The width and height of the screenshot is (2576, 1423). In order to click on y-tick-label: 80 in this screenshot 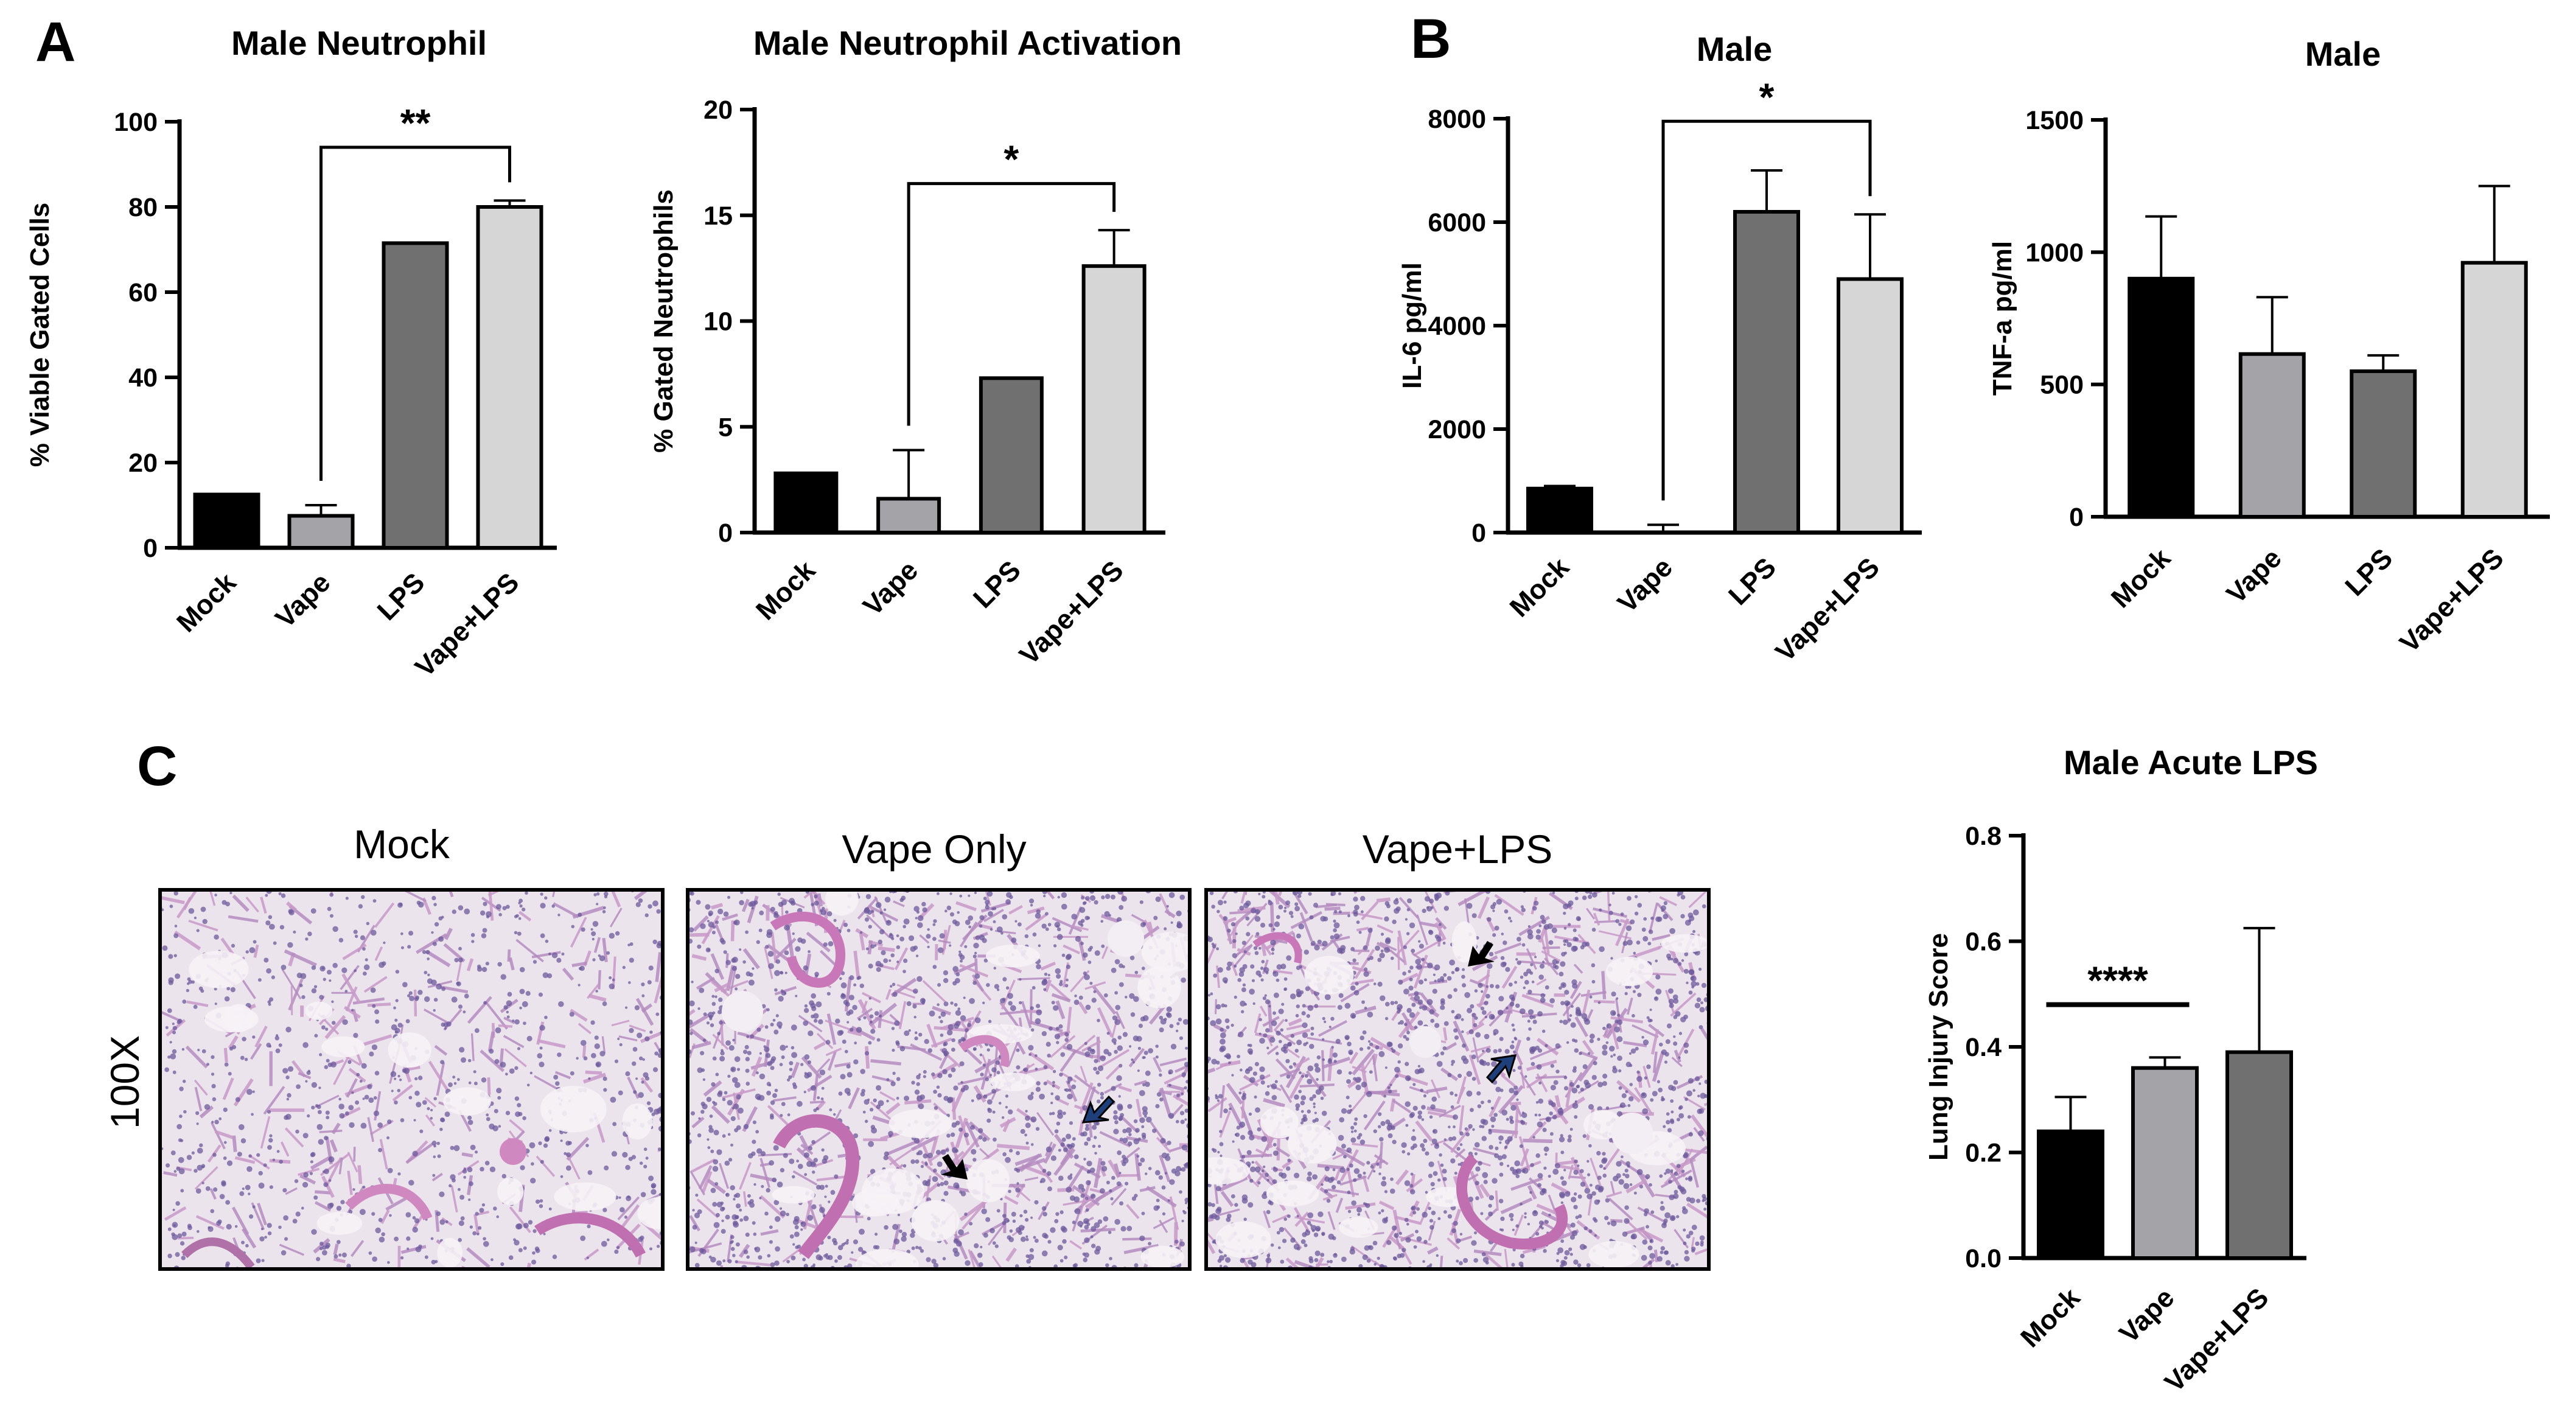, I will do `click(143, 208)`.